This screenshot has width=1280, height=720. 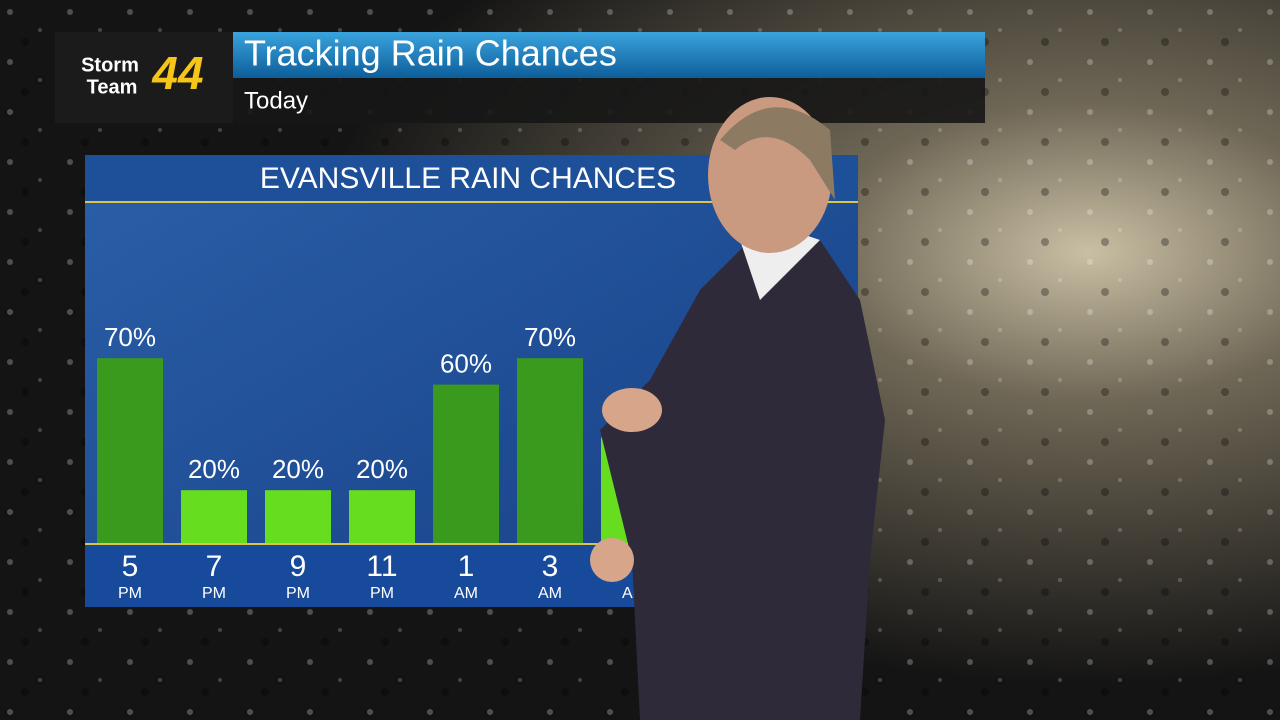 I want to click on chart-title: EVANSVILLE RAIN CHANCES, so click(x=468, y=178).